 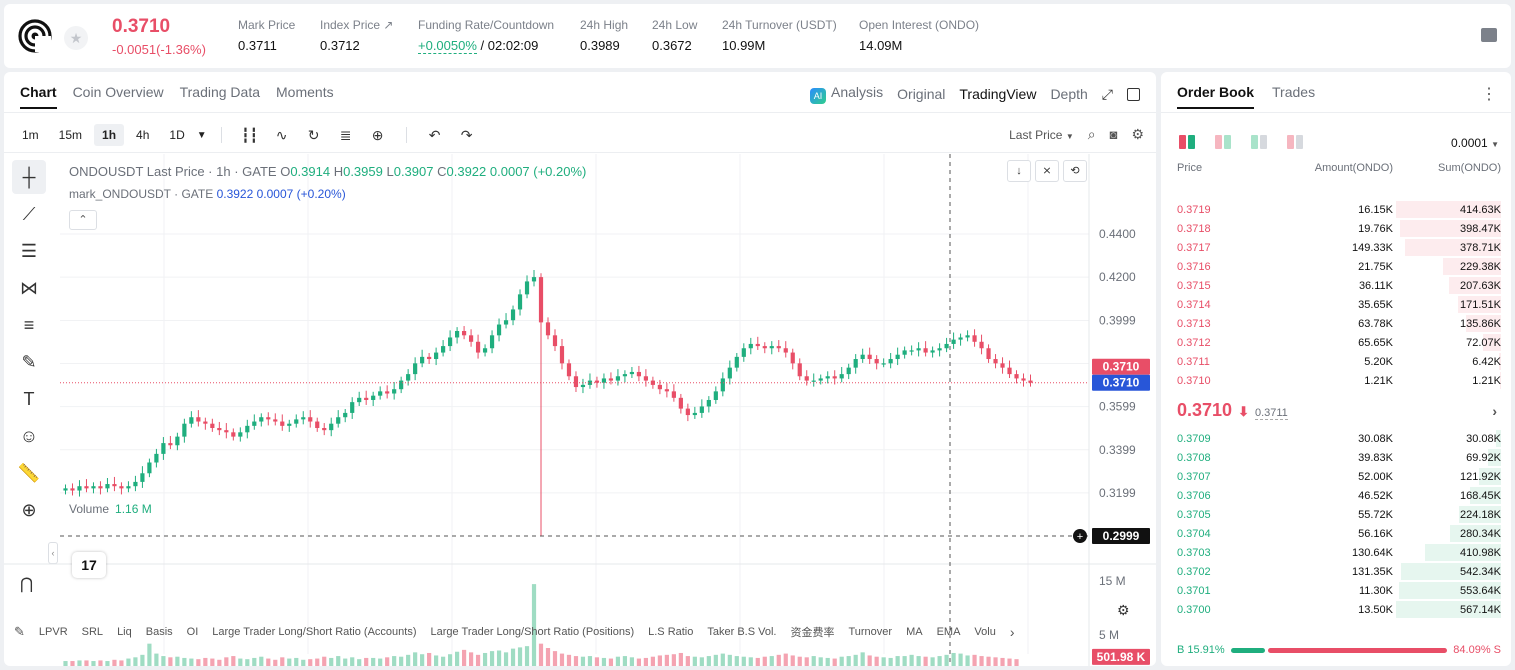 I want to click on depth-bar, so click(x=1463, y=552).